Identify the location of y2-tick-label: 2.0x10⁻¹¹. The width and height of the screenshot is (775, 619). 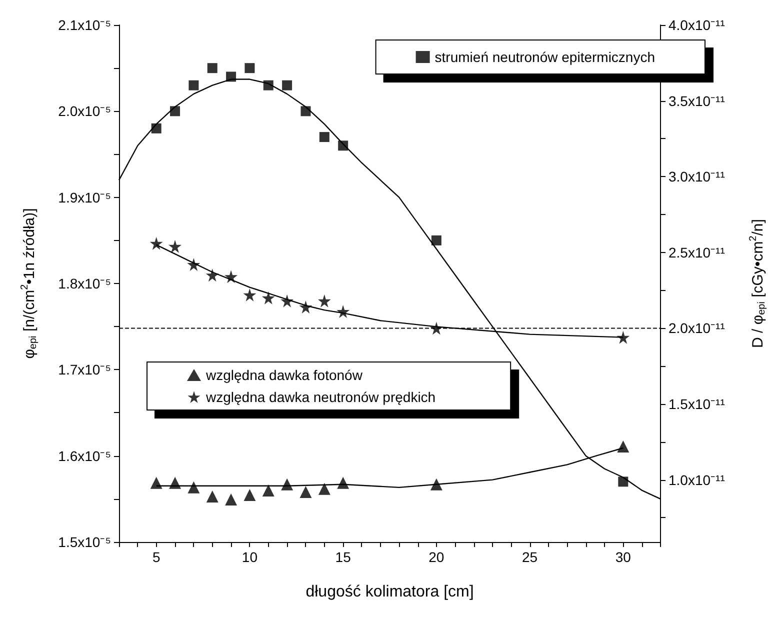
(697, 328).